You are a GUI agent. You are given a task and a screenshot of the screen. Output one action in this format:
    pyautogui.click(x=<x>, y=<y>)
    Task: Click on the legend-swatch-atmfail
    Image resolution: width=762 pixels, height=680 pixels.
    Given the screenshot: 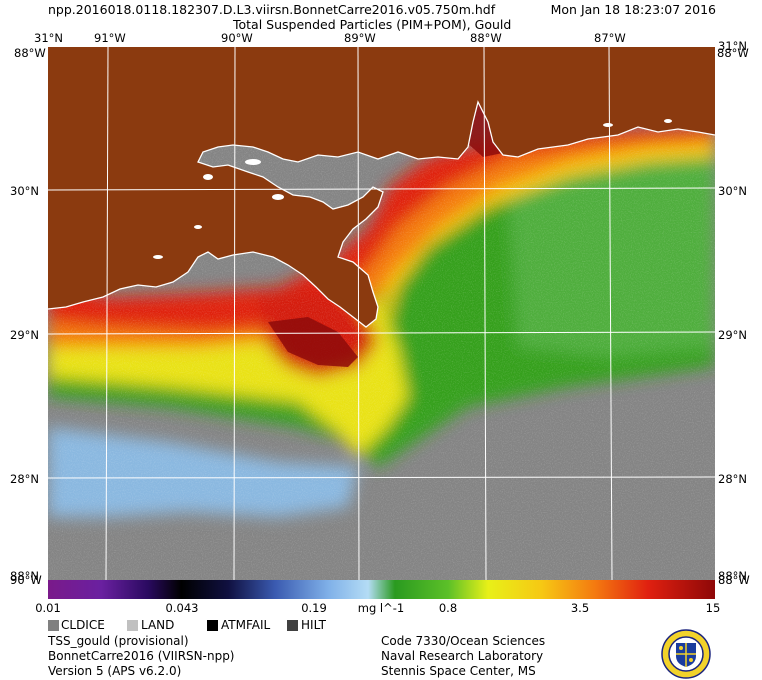 What is the action you would take?
    pyautogui.click(x=212, y=625)
    